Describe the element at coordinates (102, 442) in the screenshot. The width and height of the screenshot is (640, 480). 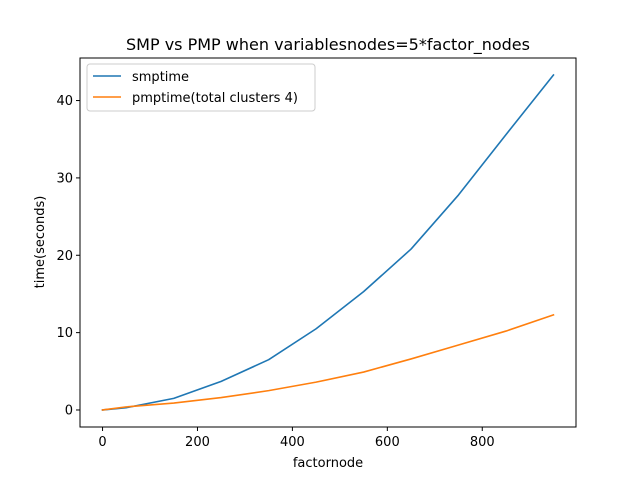
I see `x-tick-label: 0` at that location.